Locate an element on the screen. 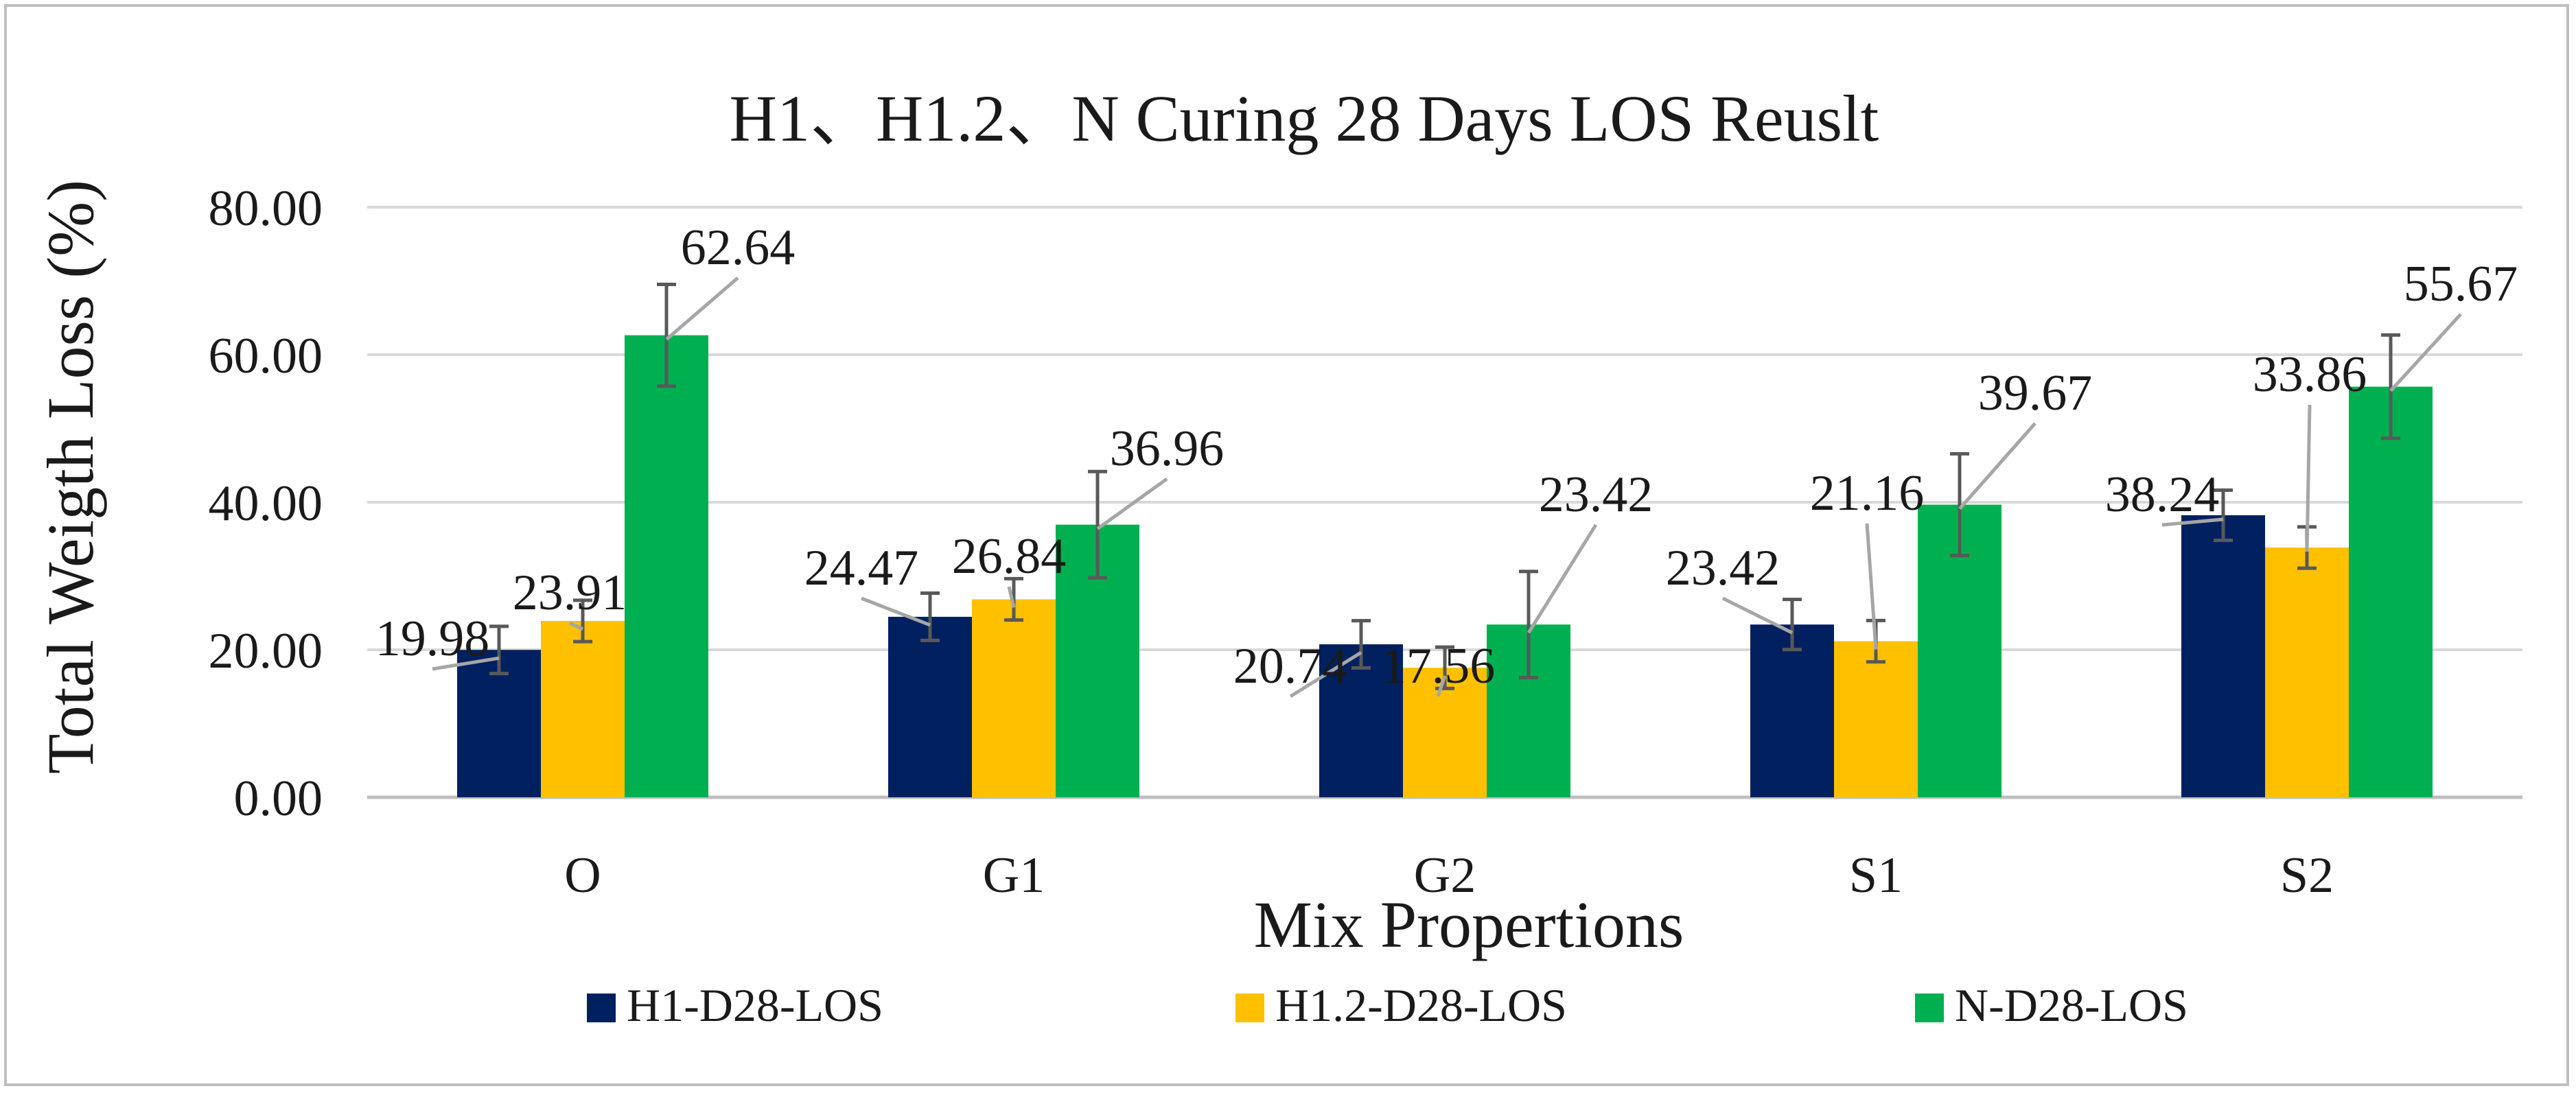 The image size is (2576, 1093). bar-N-D28-LOS-O is located at coordinates (666, 566).